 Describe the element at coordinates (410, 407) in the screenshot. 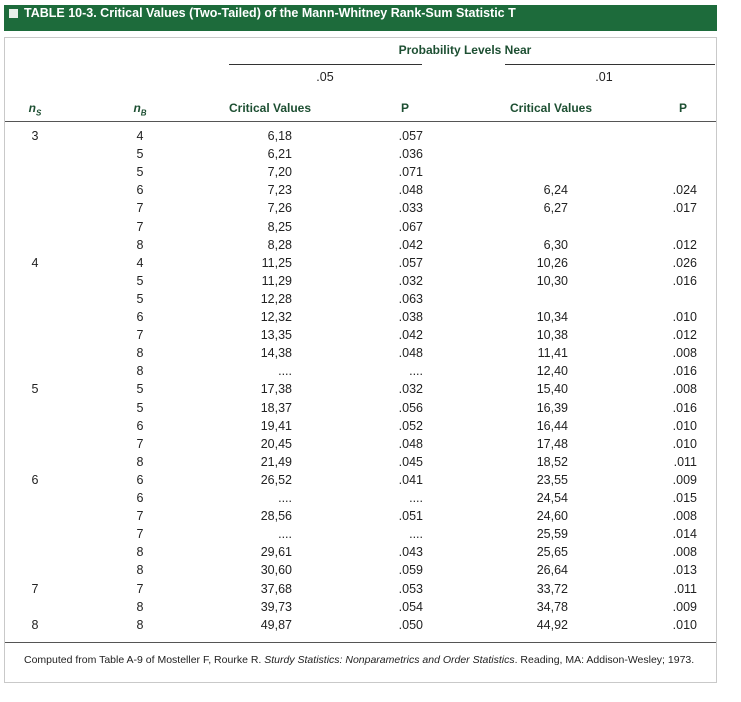

I see `cell: .056` at that location.